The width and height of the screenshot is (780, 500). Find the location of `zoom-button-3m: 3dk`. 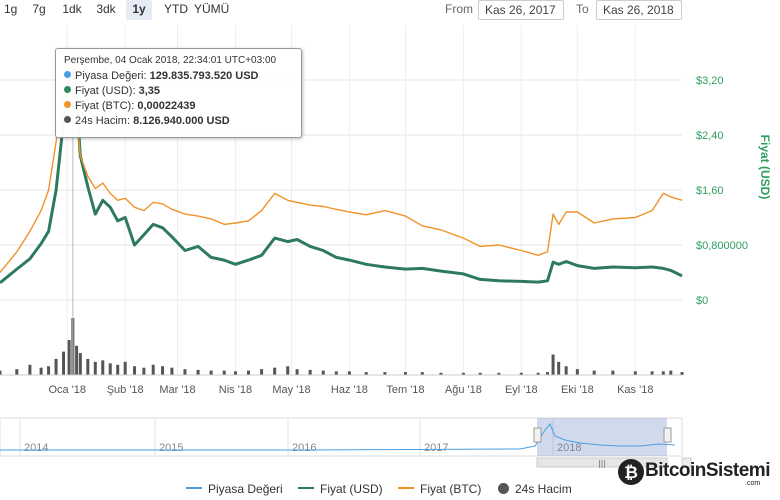

zoom-button-3m: 3dk is located at coordinates (106, 9).